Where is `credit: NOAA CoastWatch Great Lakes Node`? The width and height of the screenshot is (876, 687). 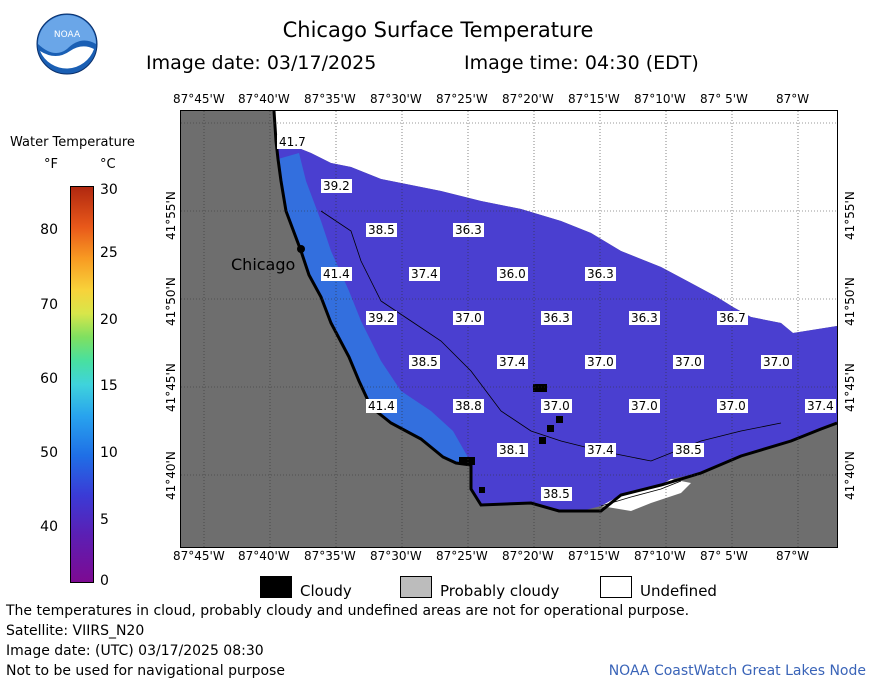
credit: NOAA CoastWatch Great Lakes Node is located at coordinates (737, 671).